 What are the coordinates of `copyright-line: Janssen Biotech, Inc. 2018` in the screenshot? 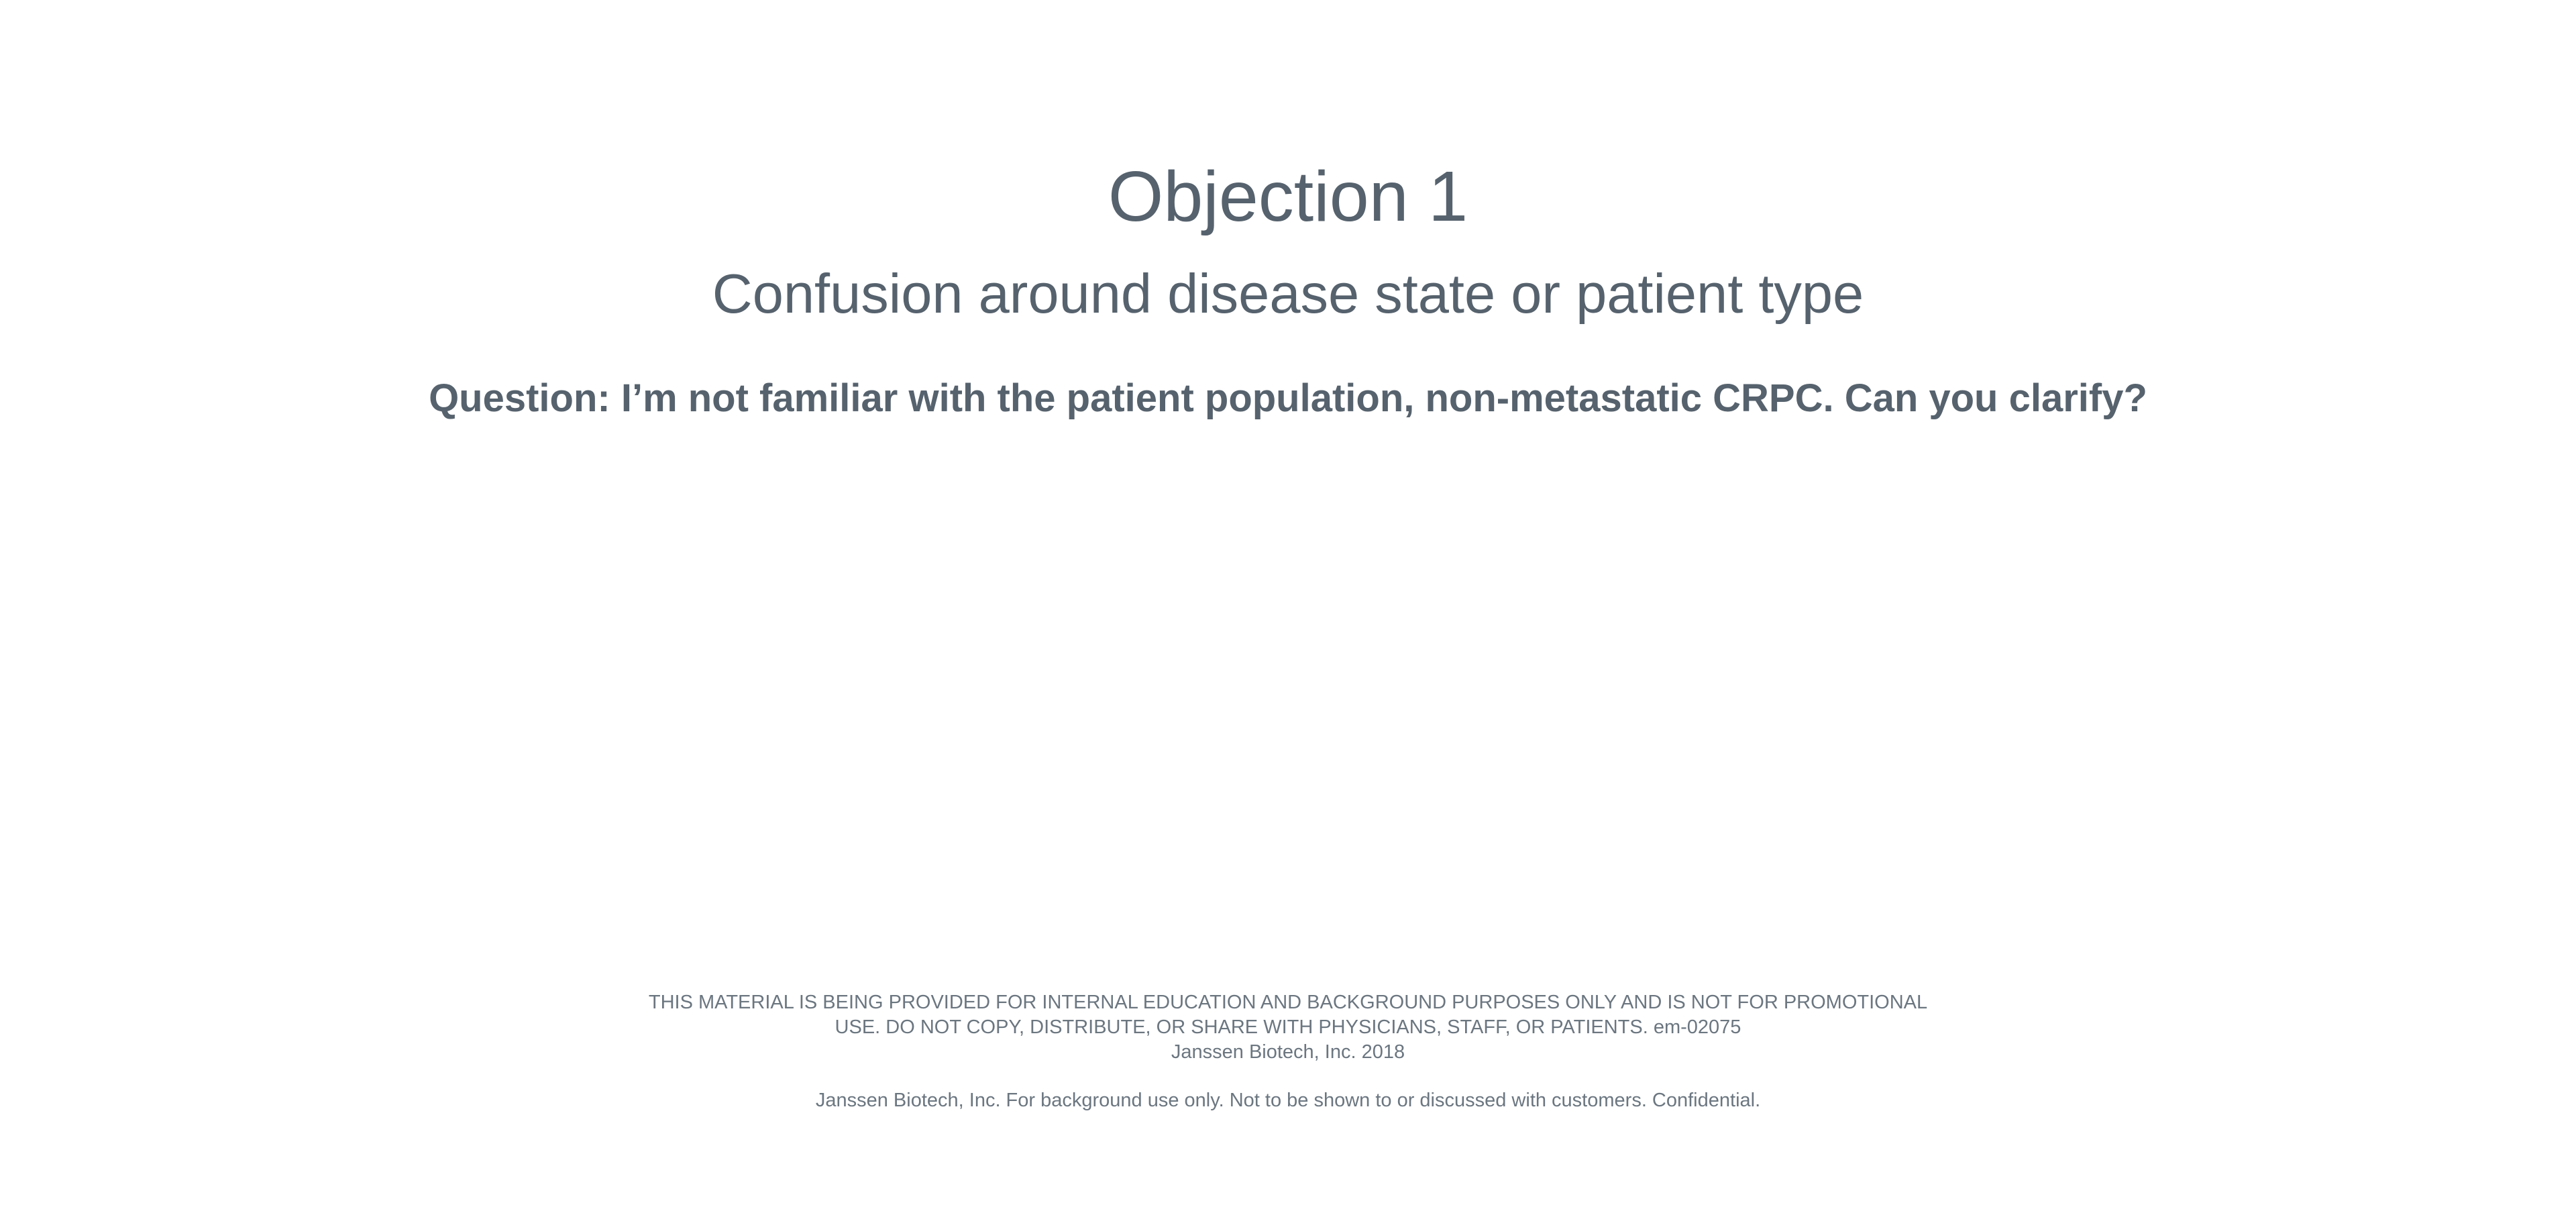 It's located at (1288, 1052).